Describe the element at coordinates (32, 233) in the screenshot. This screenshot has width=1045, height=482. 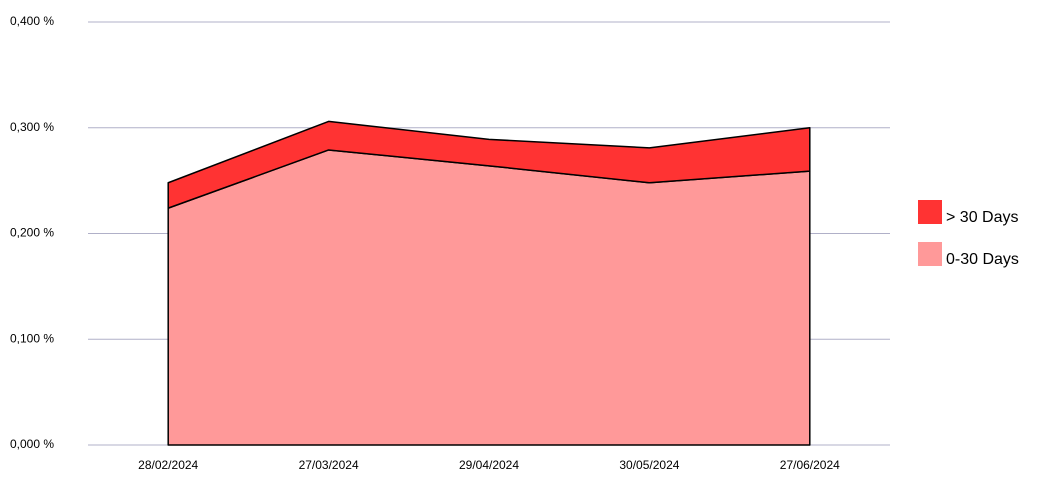
I see `y-tick-label: 0,200 %` at that location.